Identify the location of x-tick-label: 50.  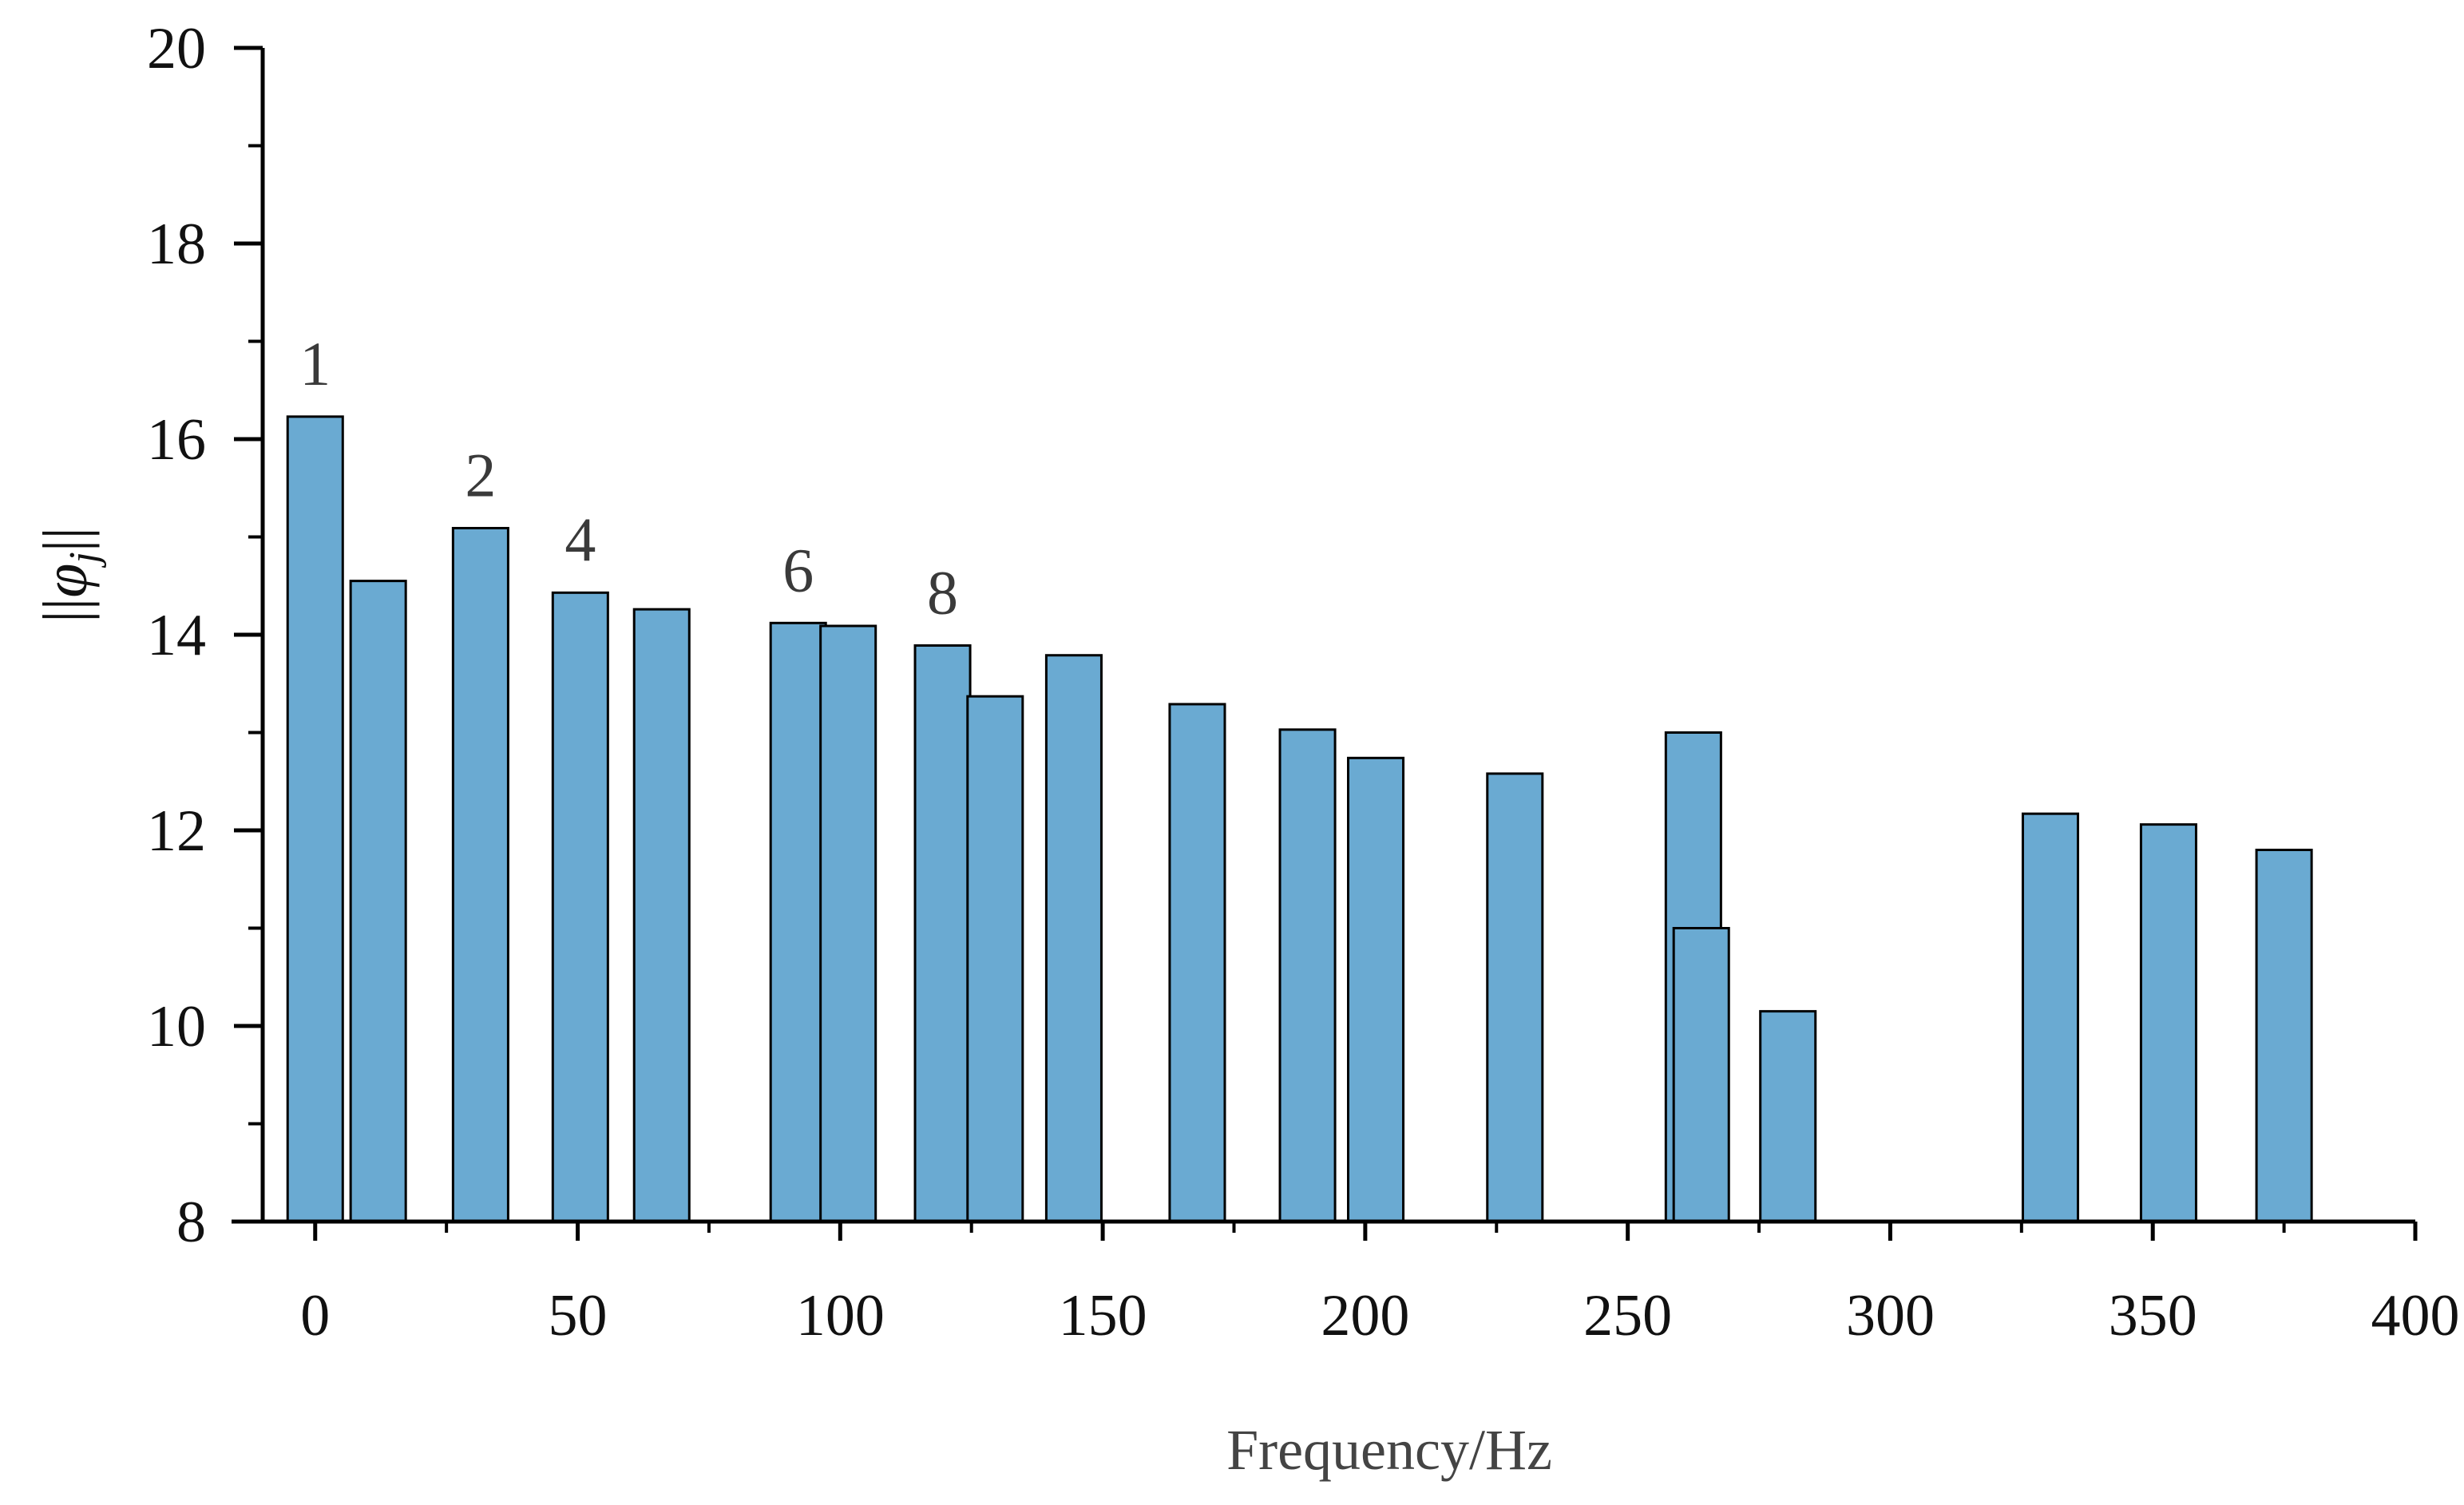
(578, 1316).